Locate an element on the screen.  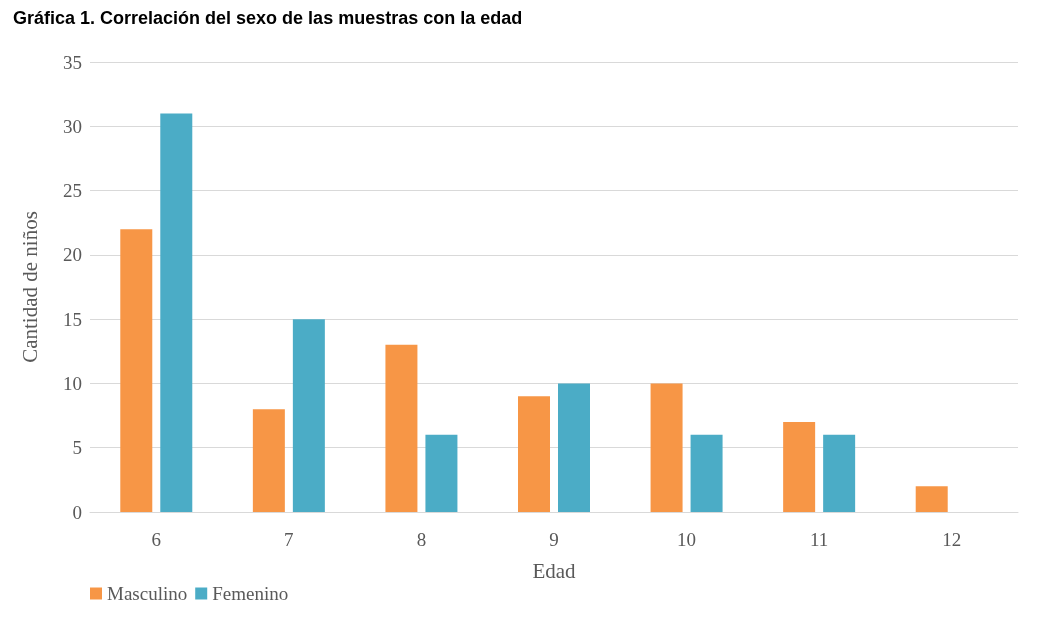
x-tick-label: 7 is located at coordinates (289, 539).